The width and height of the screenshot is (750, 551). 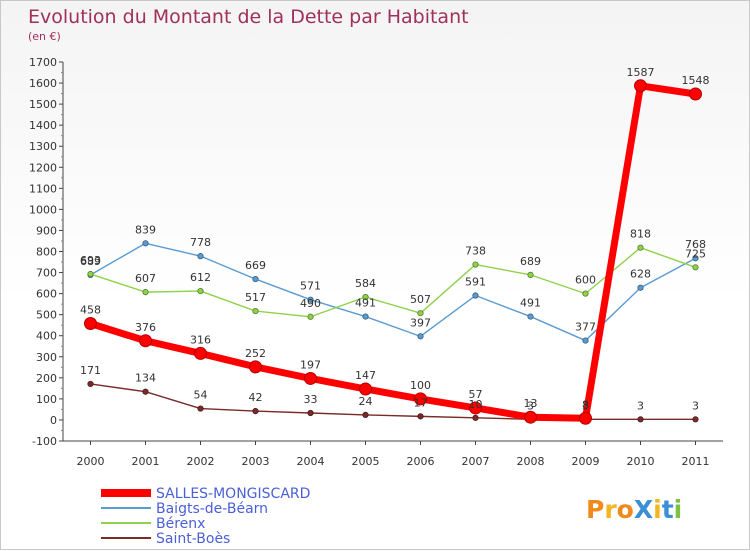 I want to click on x-tick-label: 2004, so click(x=311, y=461).